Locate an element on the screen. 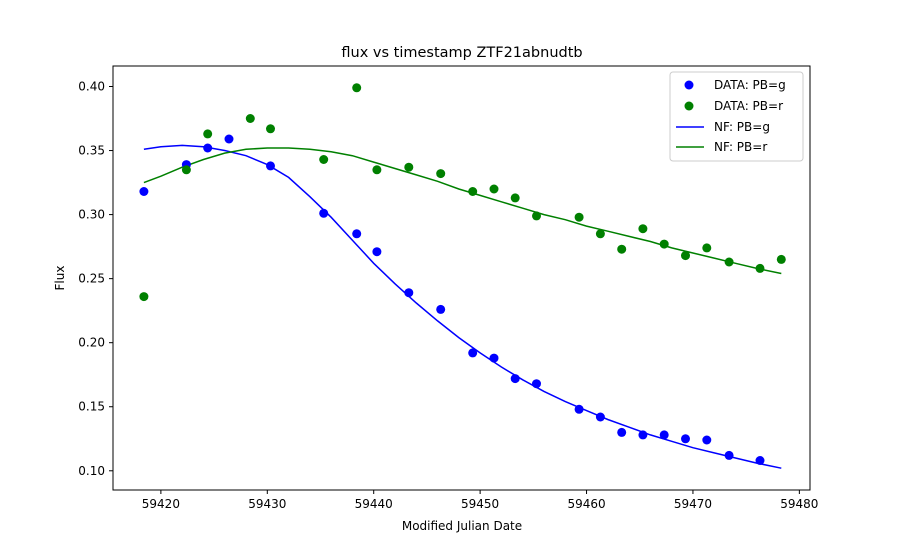 The width and height of the screenshot is (900, 550). x-tick-label: 59430 is located at coordinates (267, 504).